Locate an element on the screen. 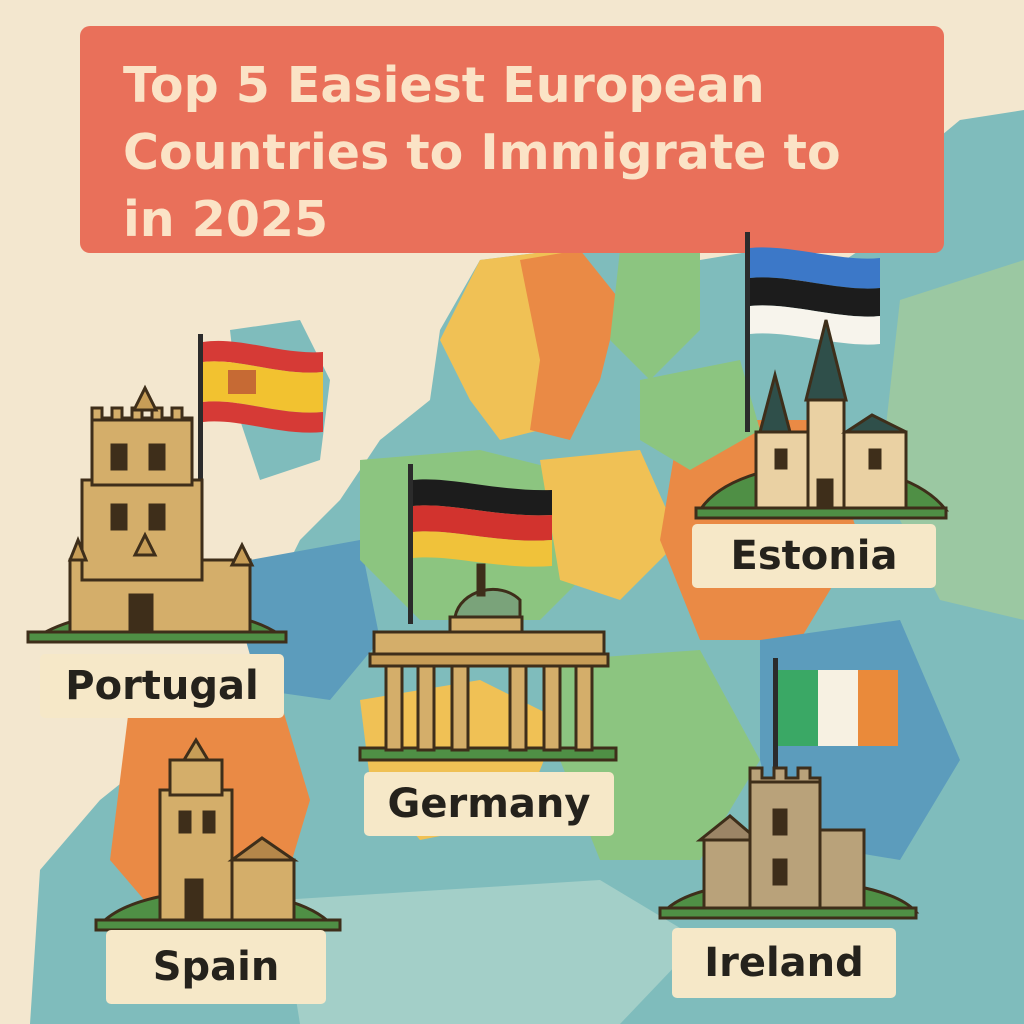 Image resolution: width=1024 pixels, height=1024 pixels. country-label-spain: Spain is located at coordinates (216, 967).